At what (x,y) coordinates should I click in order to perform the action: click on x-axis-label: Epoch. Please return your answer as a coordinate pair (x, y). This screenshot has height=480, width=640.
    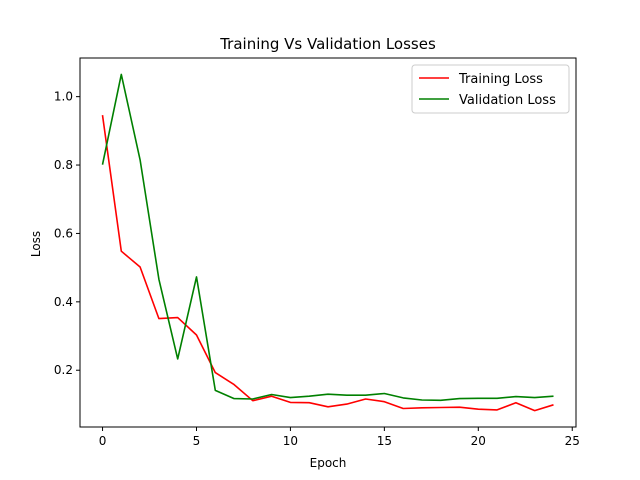
    Looking at the image, I should click on (328, 463).